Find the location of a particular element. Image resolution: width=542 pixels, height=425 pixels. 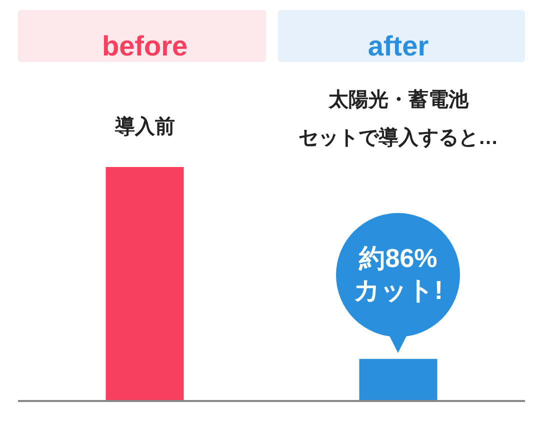

annotation: 約86% カット! is located at coordinates (398, 273).